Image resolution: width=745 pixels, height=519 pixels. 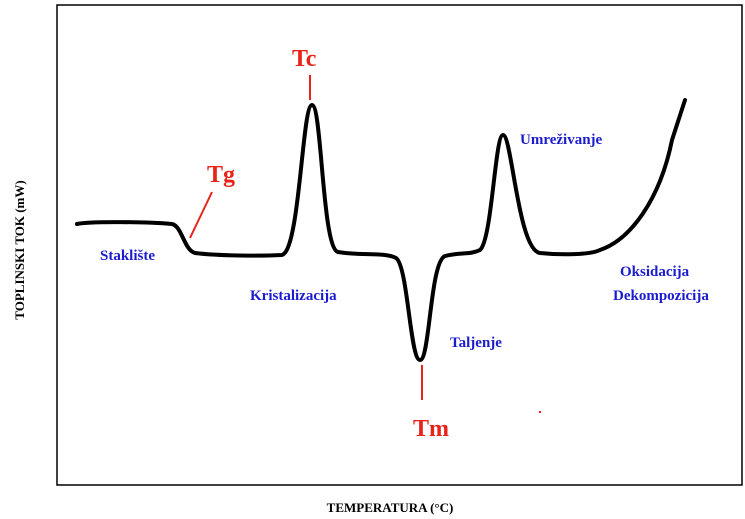 What do you see at coordinates (293, 296) in the screenshot?
I see `crystallization-label: Kristalizacija` at bounding box center [293, 296].